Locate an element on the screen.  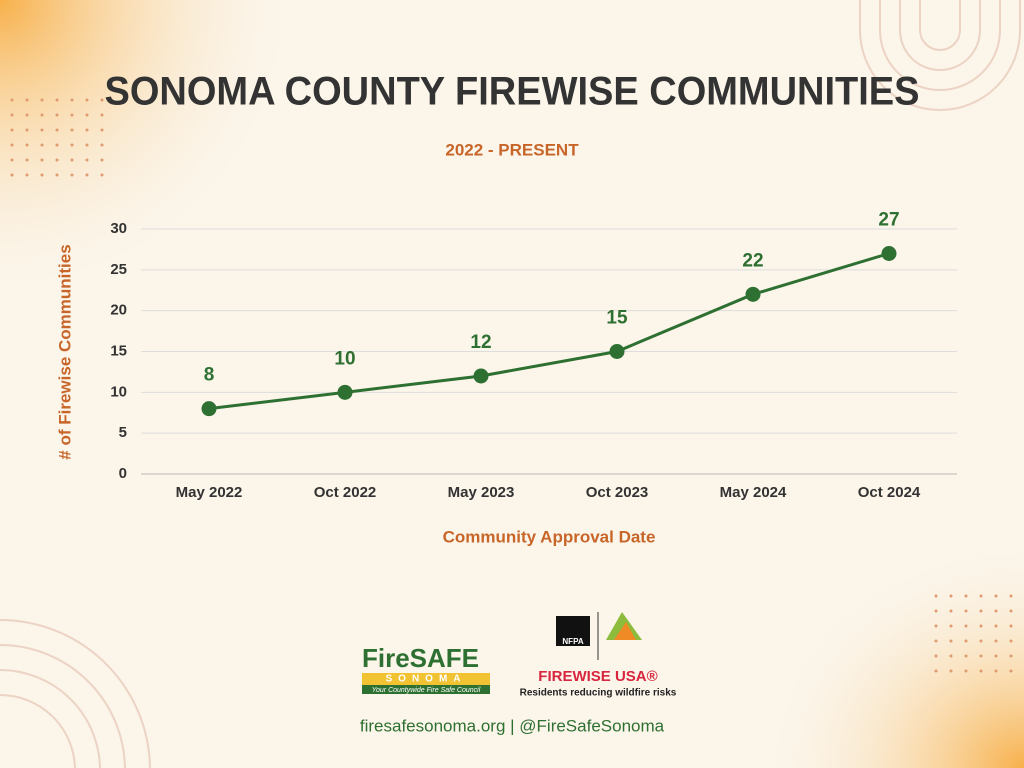
y-tick-label: 0 is located at coordinates (123, 473).